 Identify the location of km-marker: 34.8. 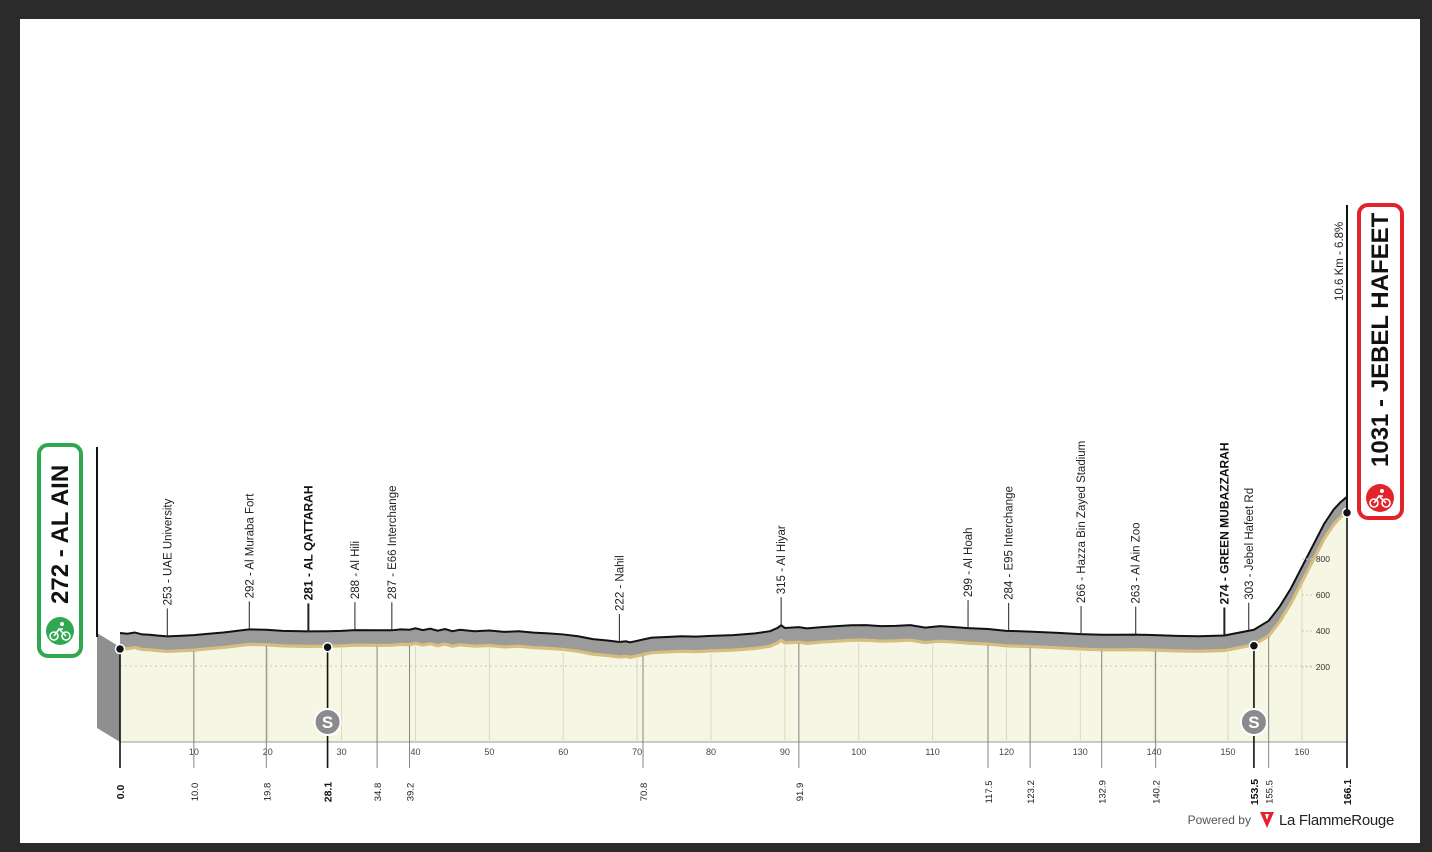
(378, 723).